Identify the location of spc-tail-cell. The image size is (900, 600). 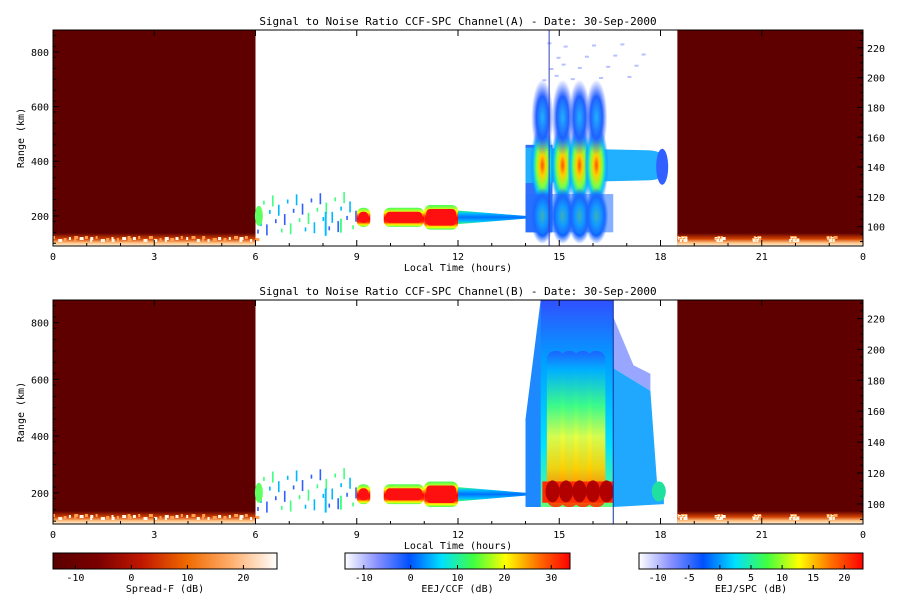
(658, 491).